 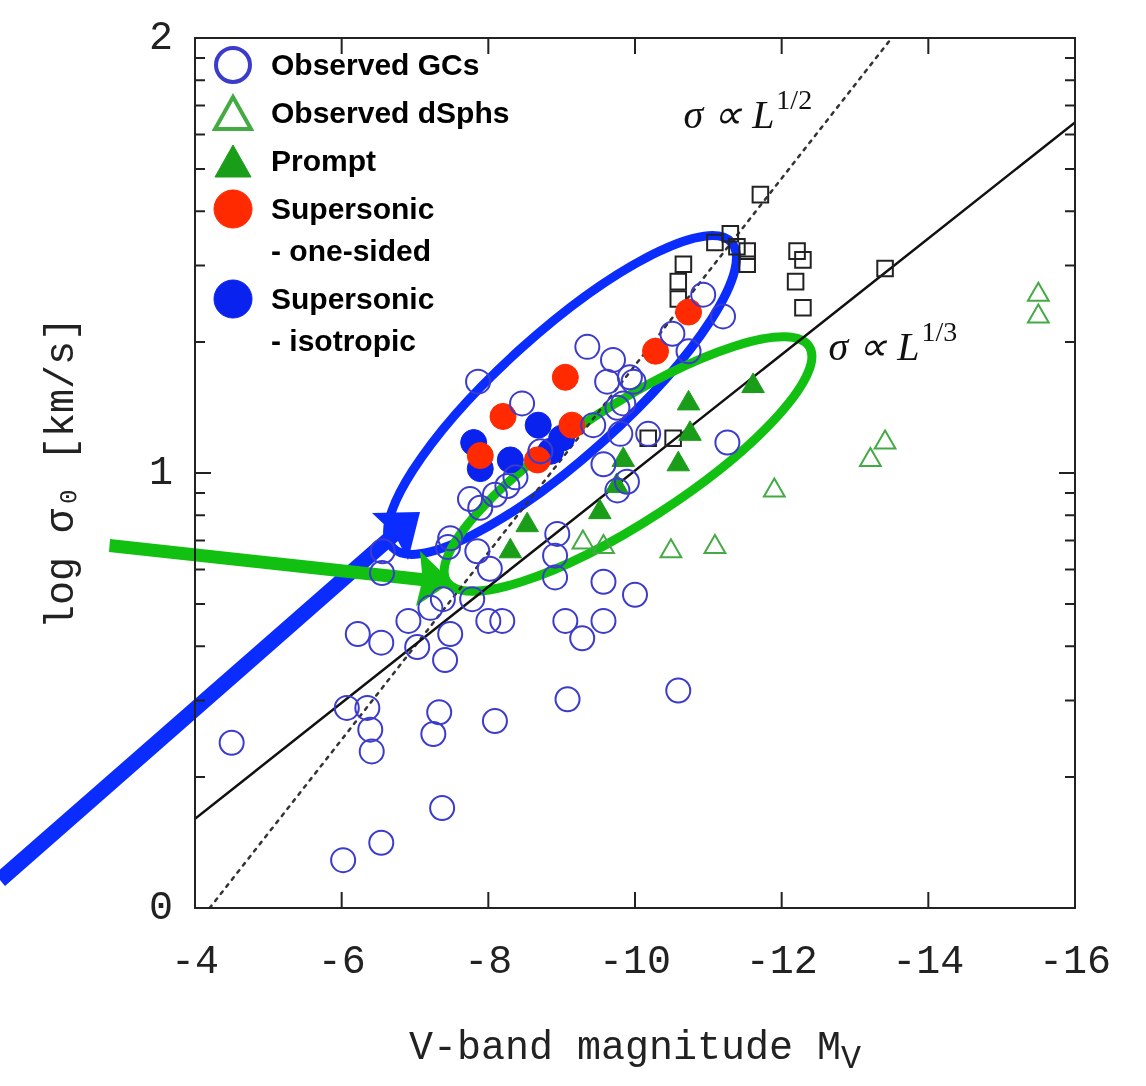 What do you see at coordinates (781, 962) in the screenshot?
I see `x-tick-label: -12` at bounding box center [781, 962].